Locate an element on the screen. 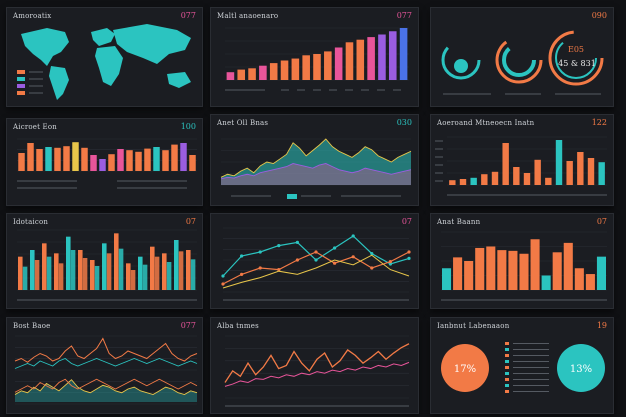  panel-title: Amoroatix is located at coordinates (32, 16).